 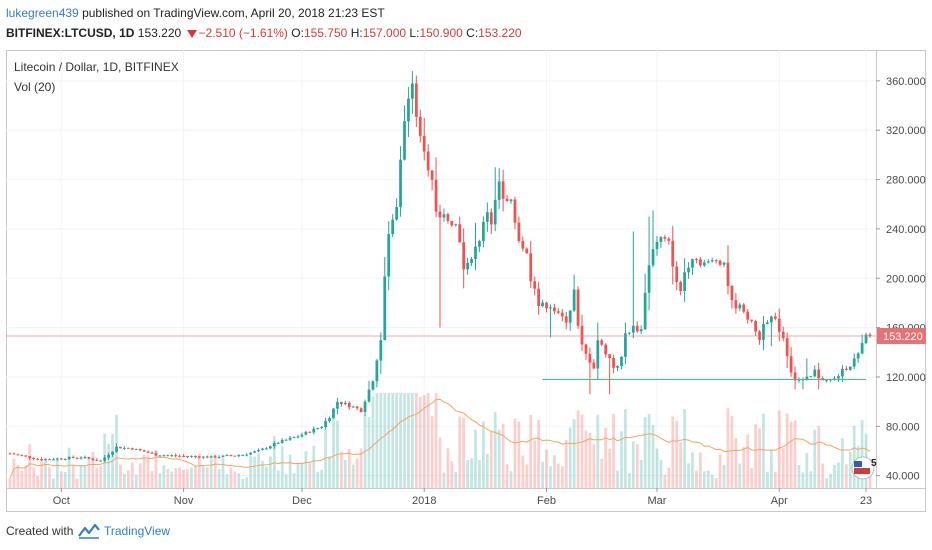 I want to click on down-triangle-icon, so click(x=191, y=33).